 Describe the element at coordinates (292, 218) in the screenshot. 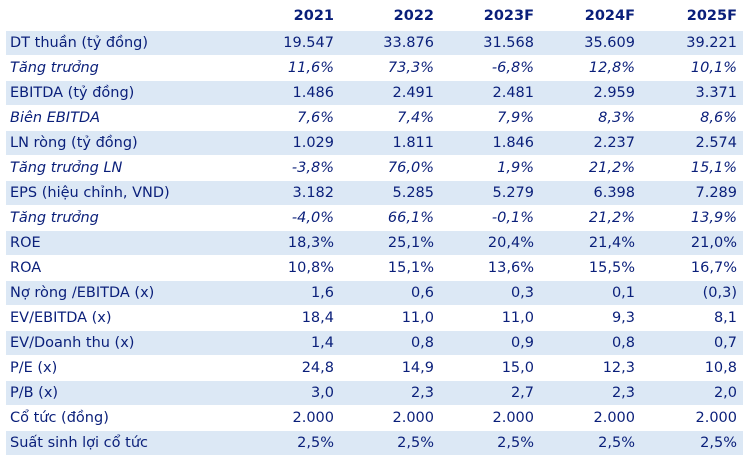

I see `row-value-cell: -4,0%` at that location.